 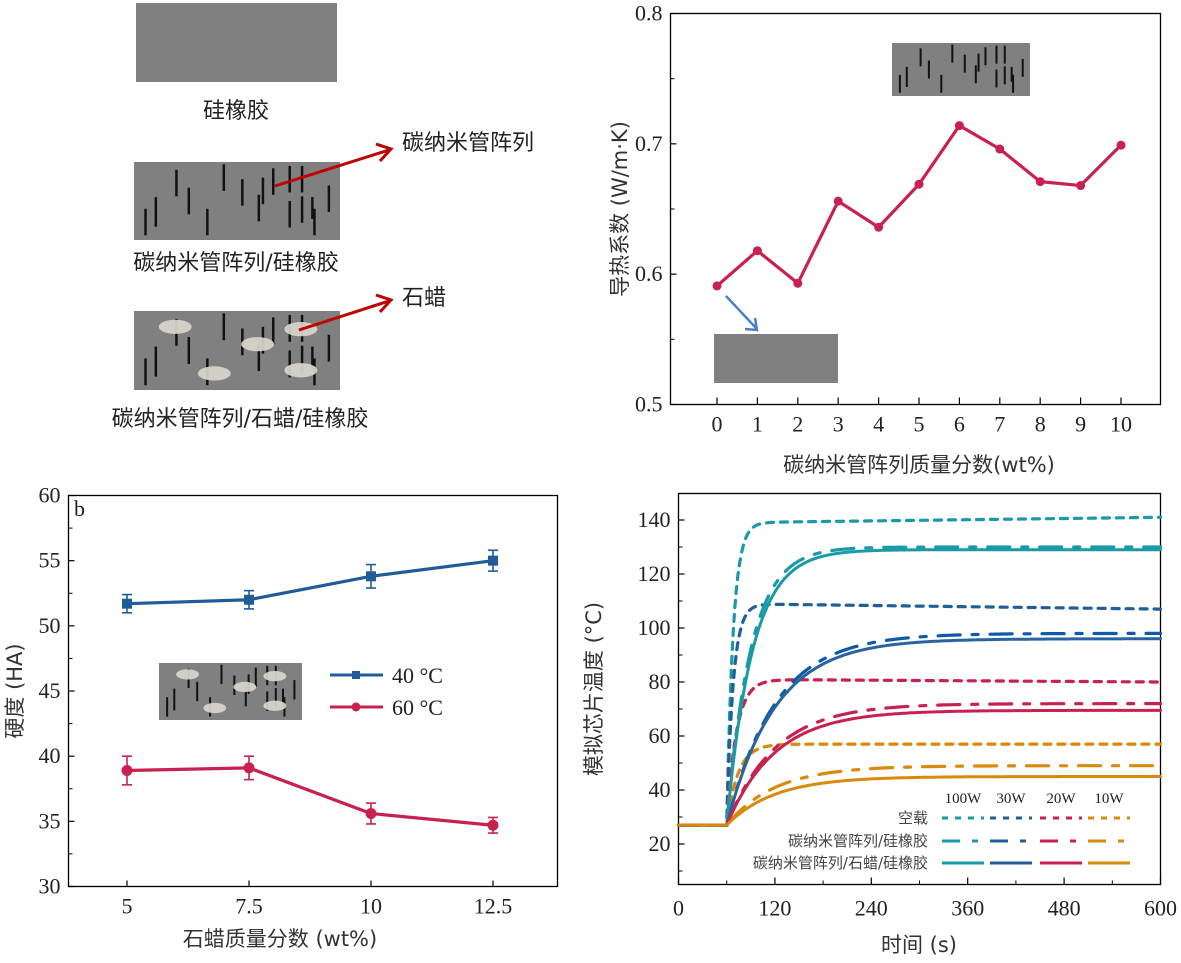 I want to click on y-axis-title: 模拟芯片温度 (°C), so click(x=594, y=689).